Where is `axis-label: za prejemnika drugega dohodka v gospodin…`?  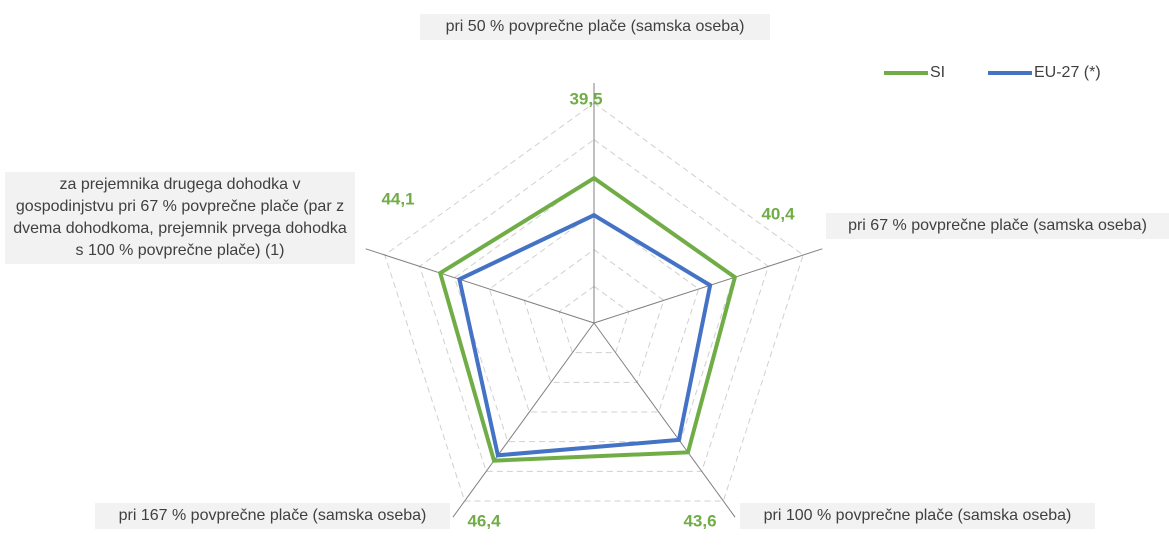
axis-label: za prejemnika drugega dohodka v gospodin… is located at coordinates (180, 218).